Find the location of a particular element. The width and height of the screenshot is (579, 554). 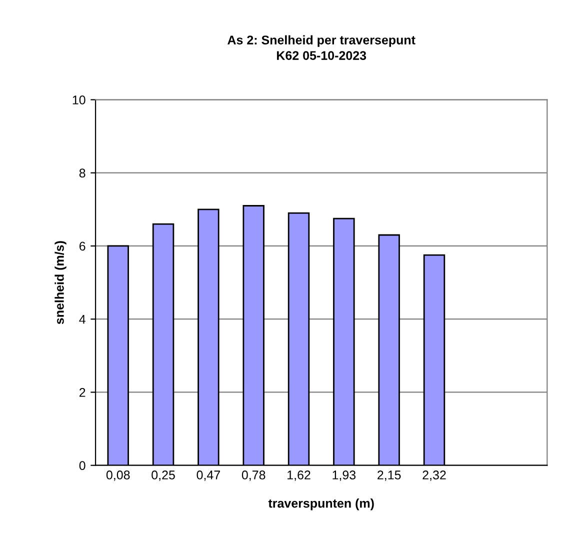

y-tick-label: 2 is located at coordinates (82, 392).